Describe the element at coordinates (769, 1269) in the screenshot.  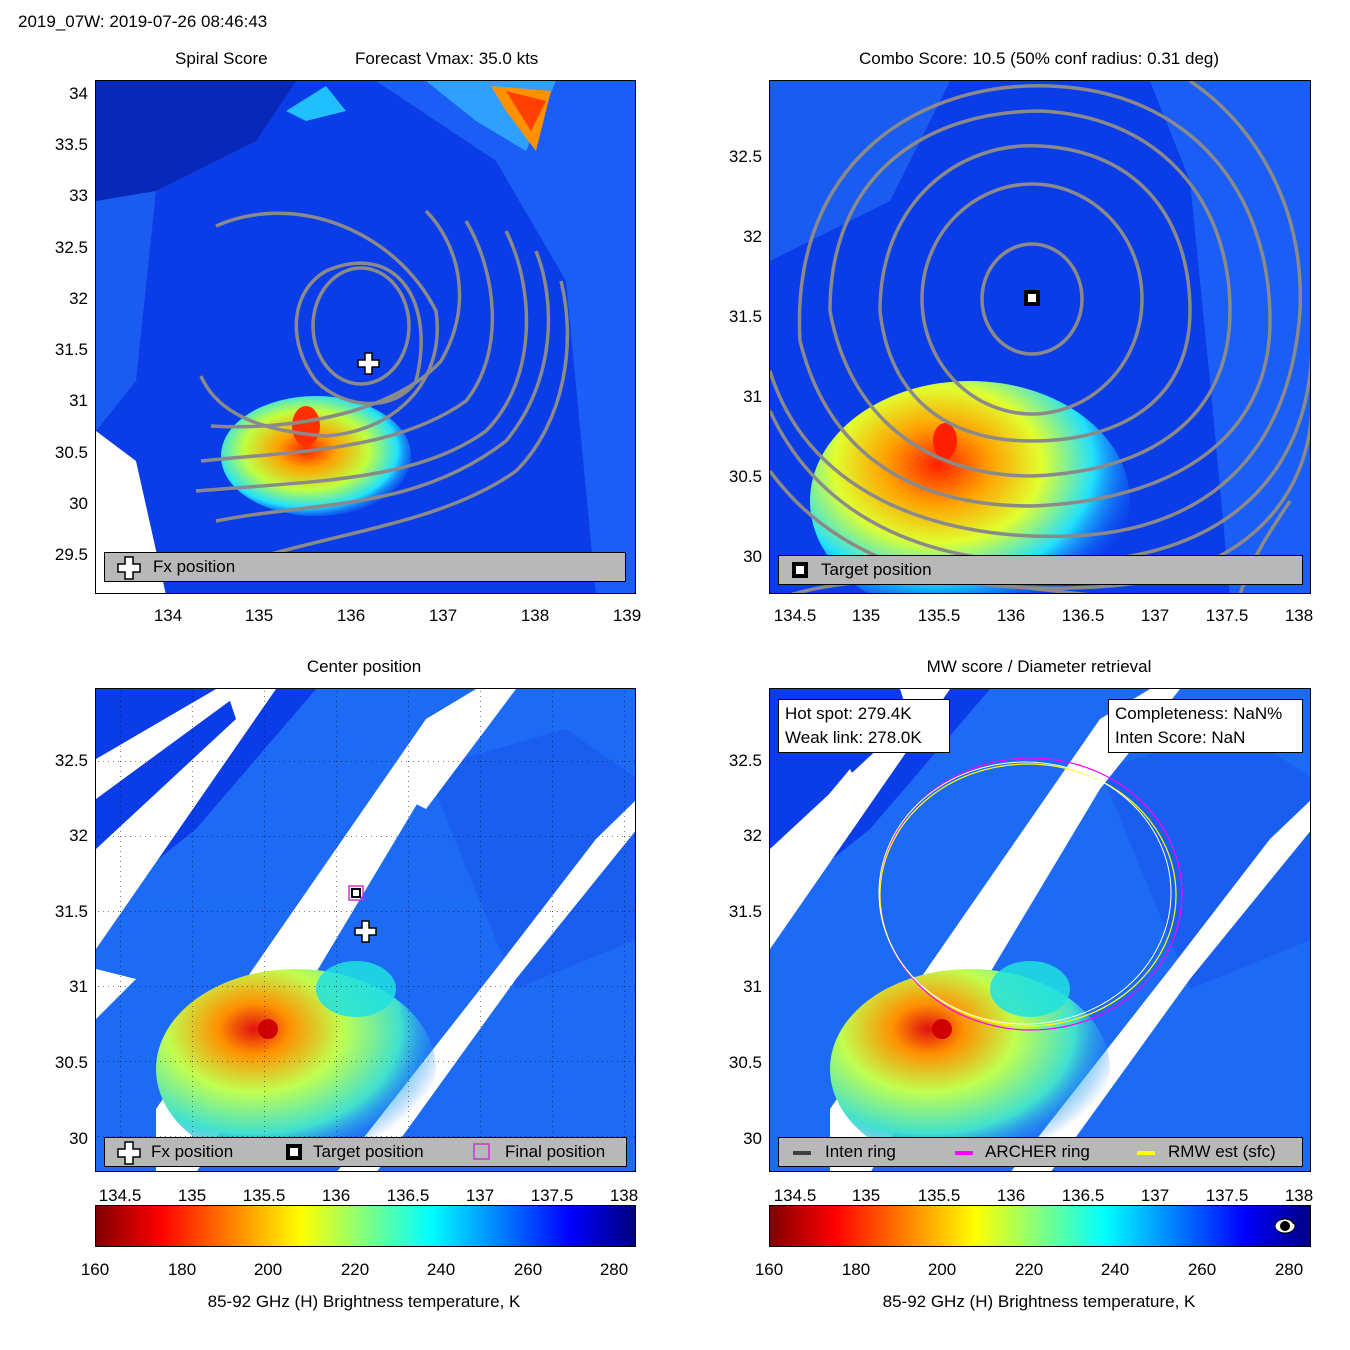
I see `colorbar-tick: 160` at that location.